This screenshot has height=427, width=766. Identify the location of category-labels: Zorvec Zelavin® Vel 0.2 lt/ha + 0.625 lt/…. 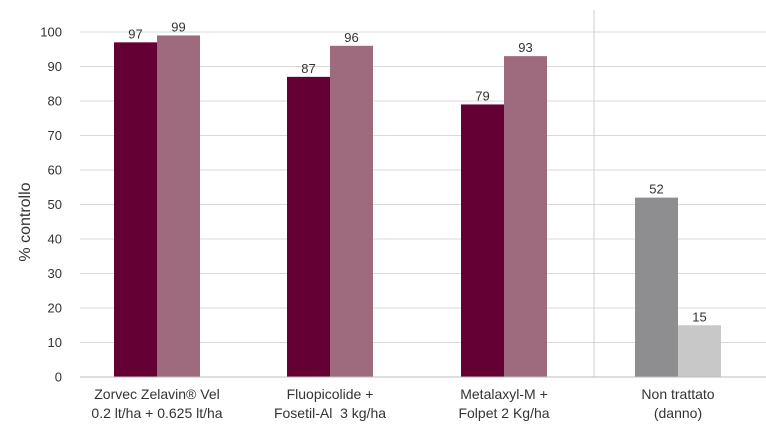
(402, 403).